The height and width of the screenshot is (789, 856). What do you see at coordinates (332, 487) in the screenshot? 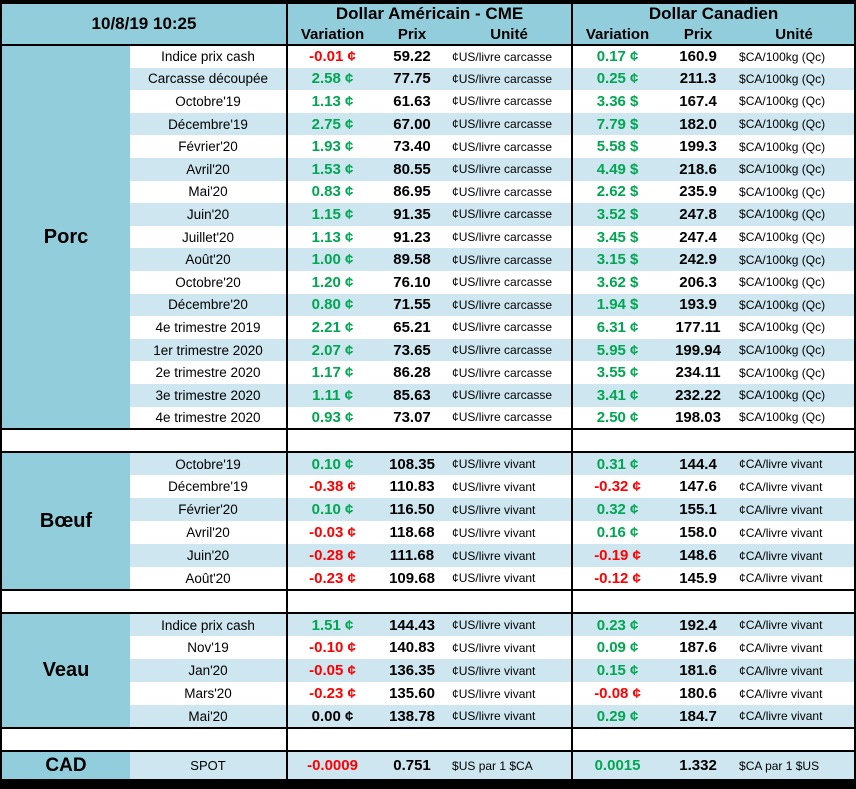
I see `us-variation-value: -0.38 ¢` at bounding box center [332, 487].